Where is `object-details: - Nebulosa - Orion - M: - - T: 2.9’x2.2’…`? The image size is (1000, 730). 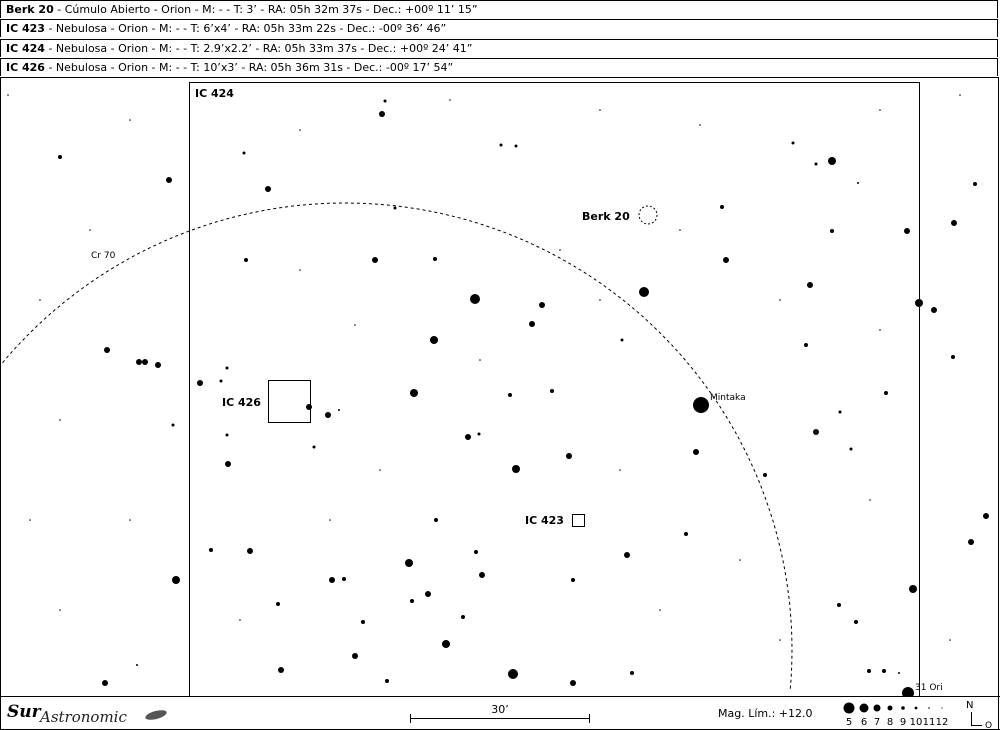 object-details: - Nebulosa - Orion - M: - - T: 2.9’x2.2’… is located at coordinates (258, 48).